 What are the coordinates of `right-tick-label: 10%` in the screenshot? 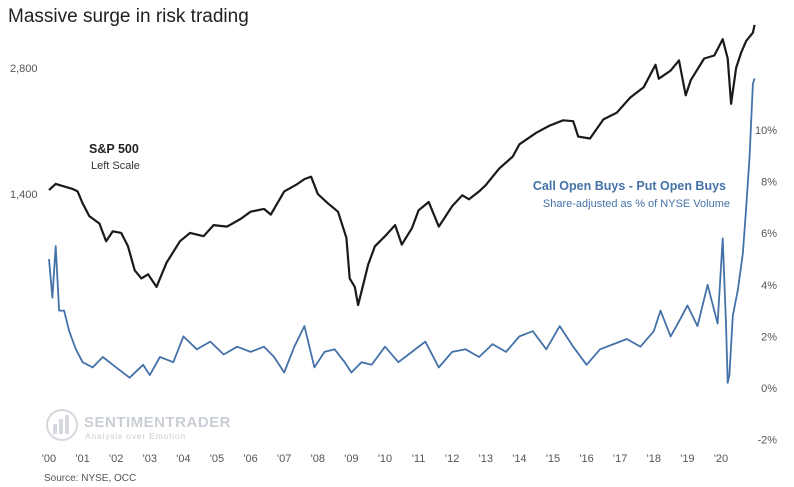 It's located at (766, 131).